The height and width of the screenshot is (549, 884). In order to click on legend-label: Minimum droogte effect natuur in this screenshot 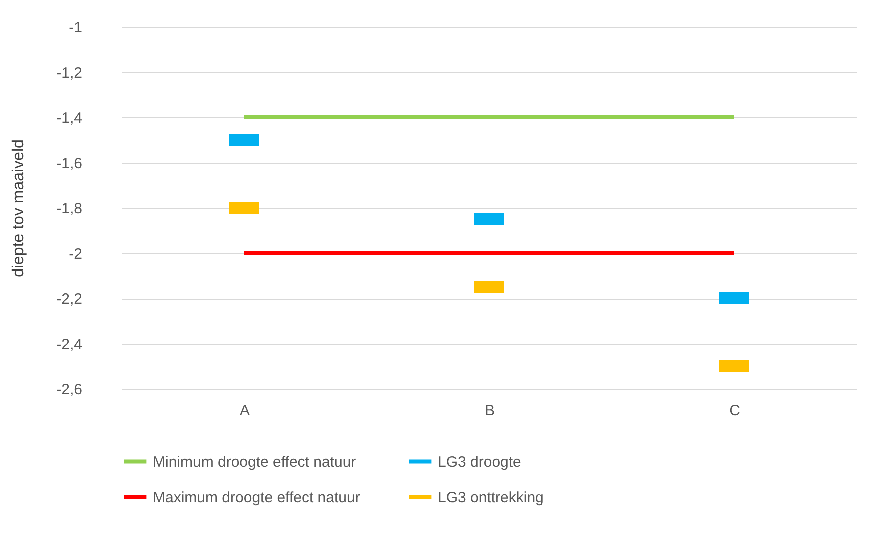, I will do `click(254, 462)`.